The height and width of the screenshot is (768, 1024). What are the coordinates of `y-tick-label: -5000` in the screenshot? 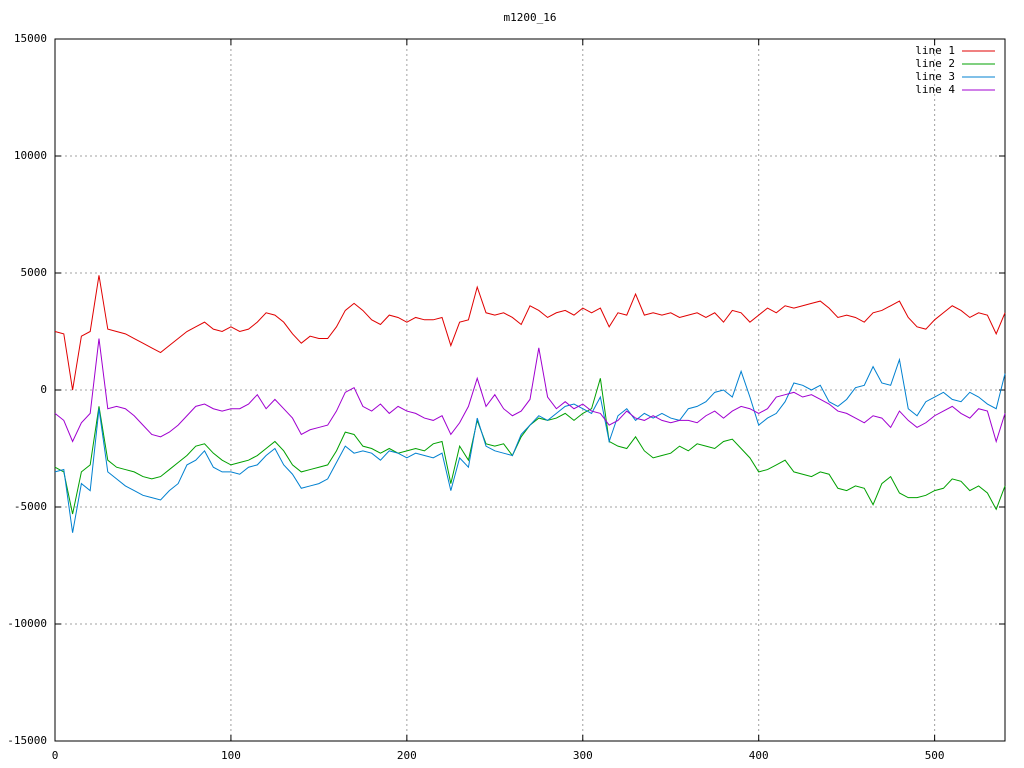 It's located at (30, 506).